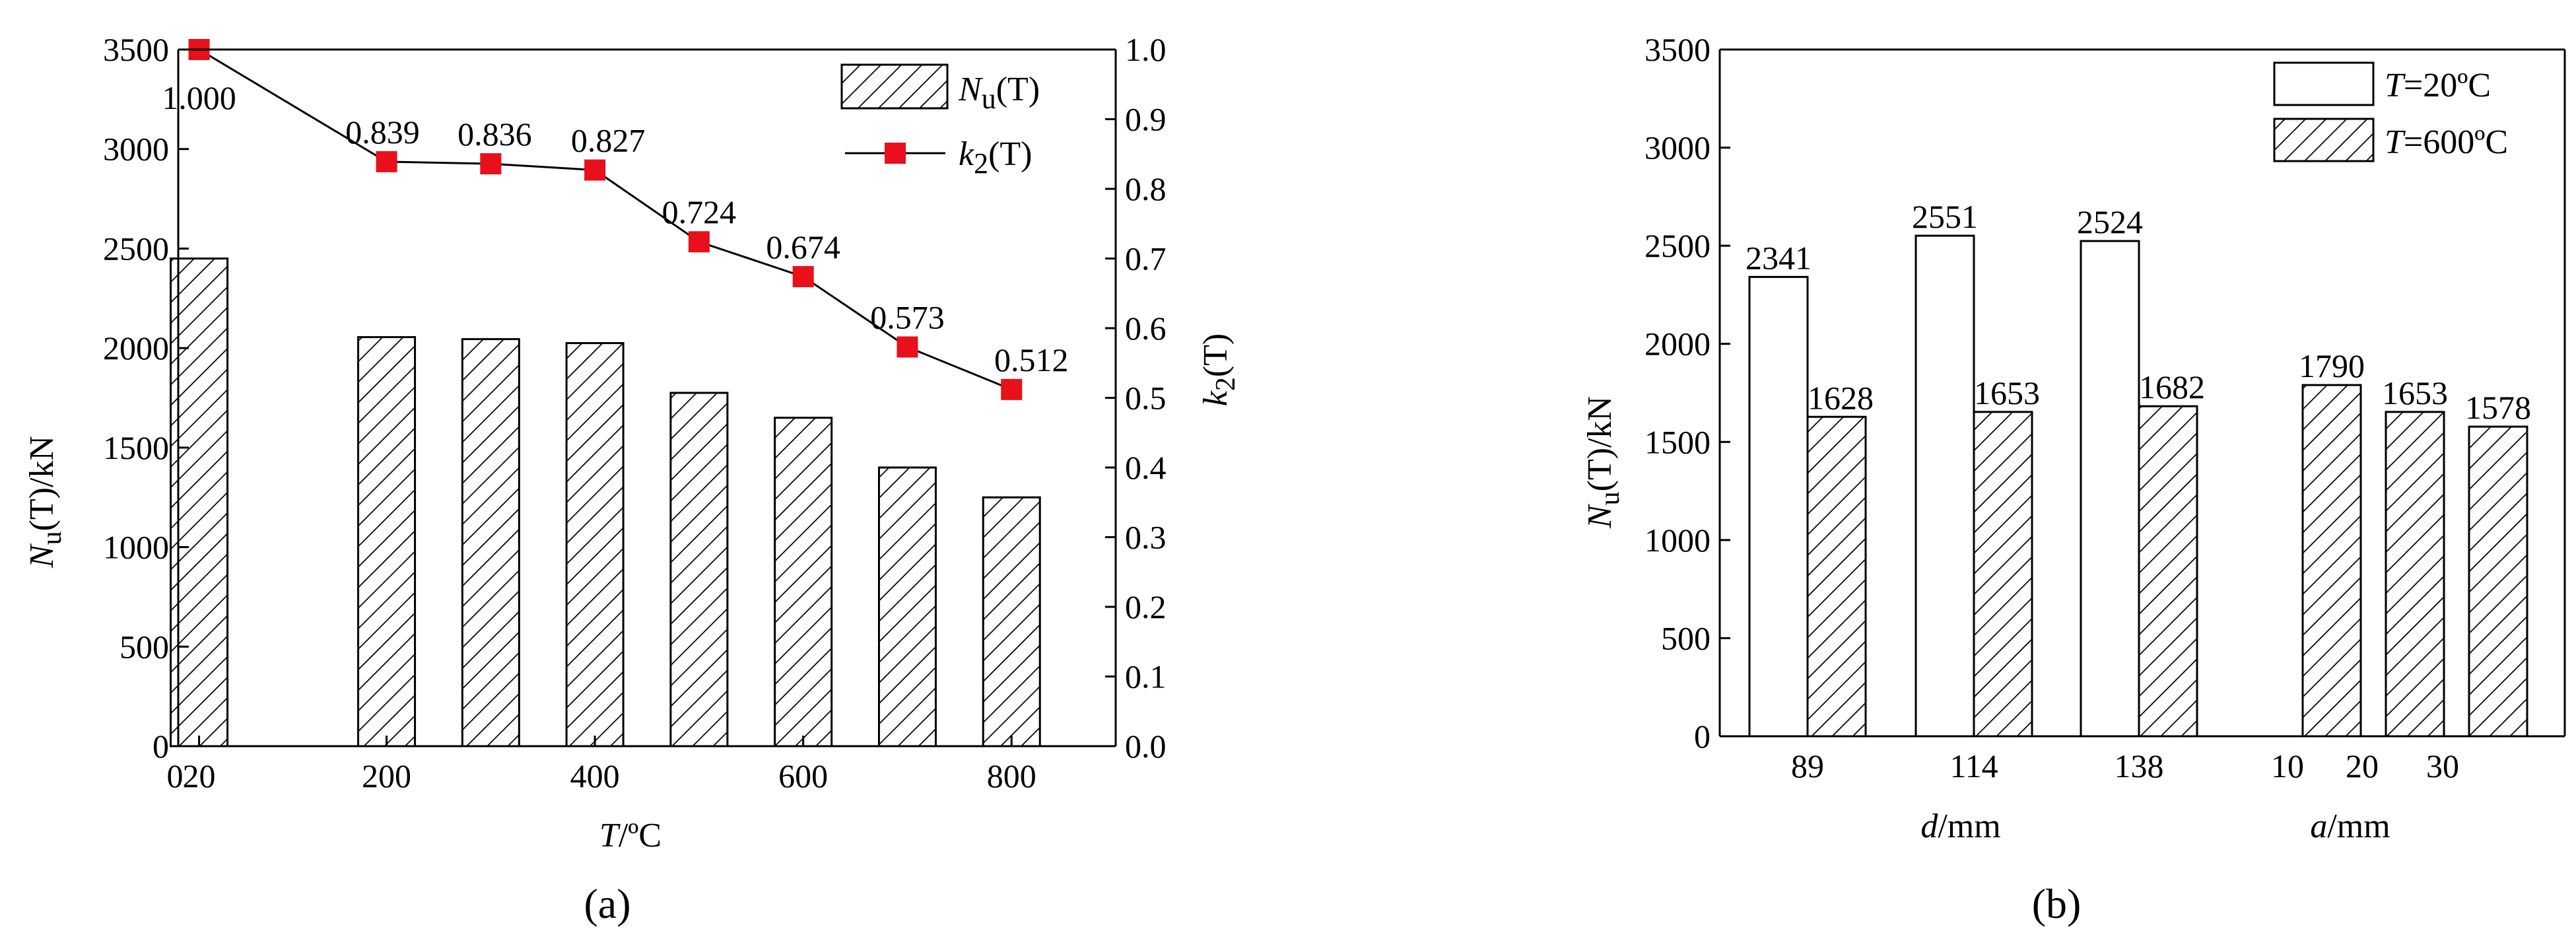  Describe the element at coordinates (1678, 441) in the screenshot. I see `b-y-tick-label: 1500` at that location.